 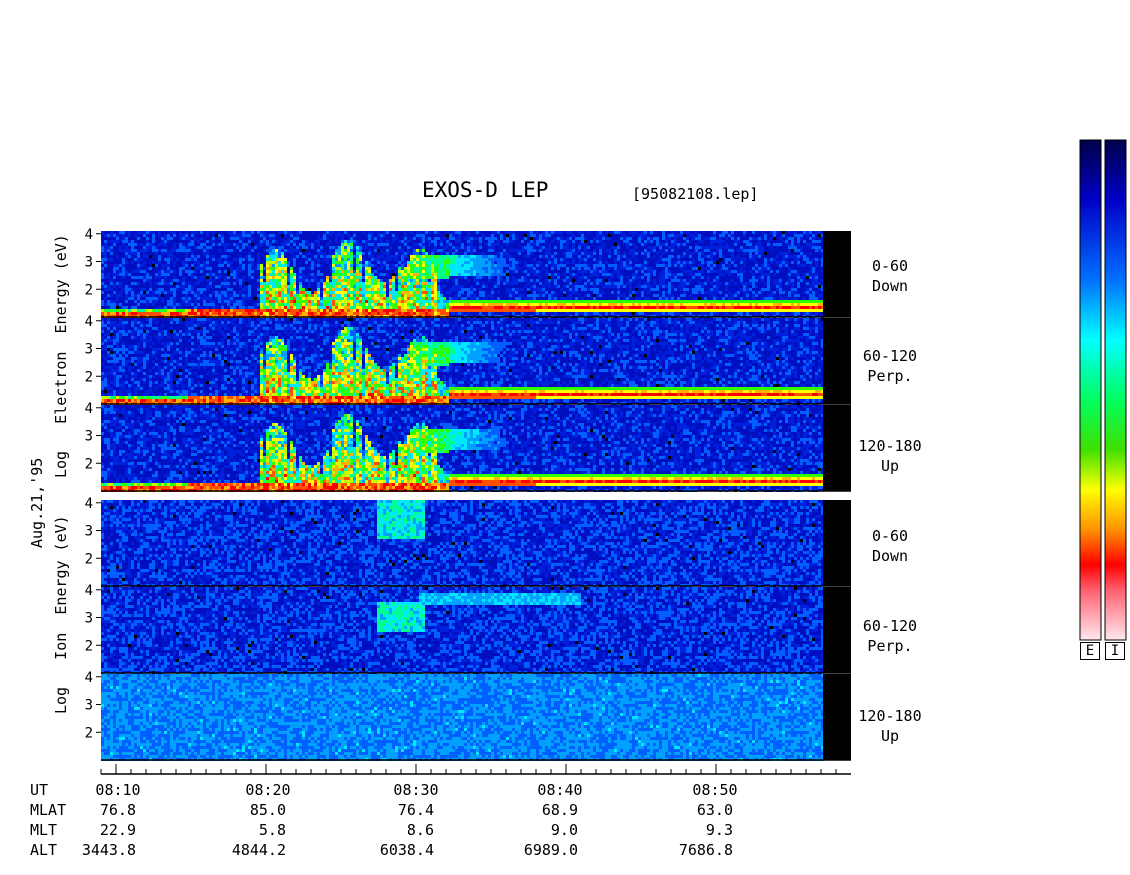 I want to click on panel-label-ion-down: 0-60 Down, so click(x=890, y=546).